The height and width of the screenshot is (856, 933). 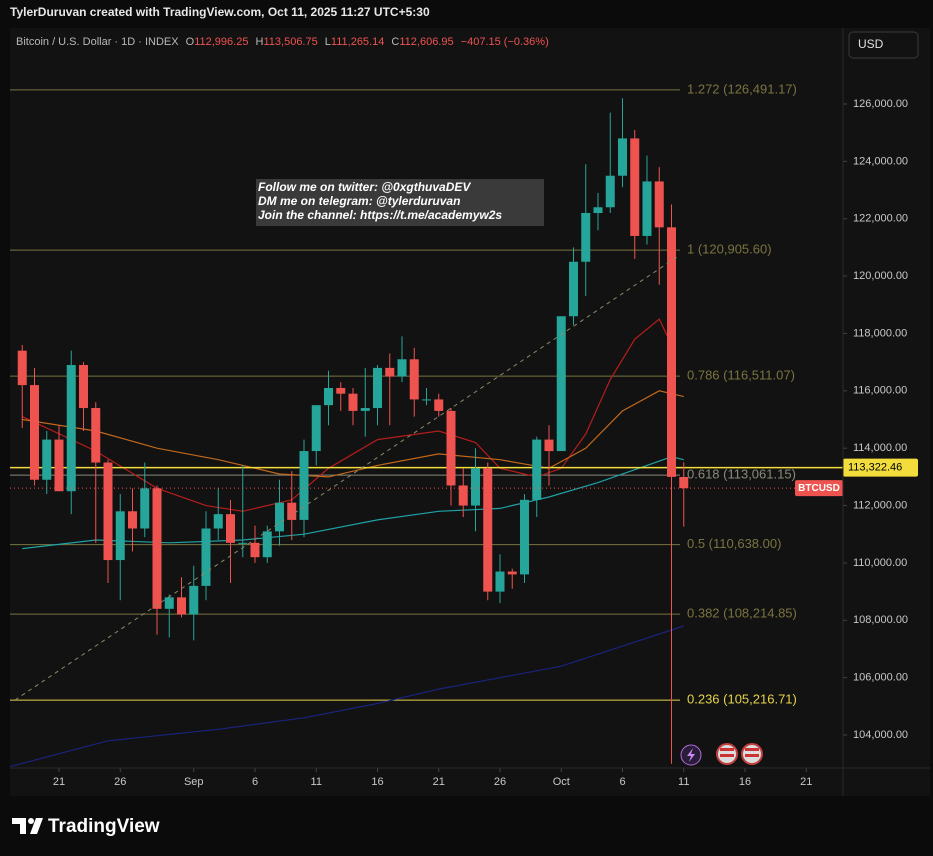 I want to click on y-tick-label: 120,000.00, so click(x=880, y=276).